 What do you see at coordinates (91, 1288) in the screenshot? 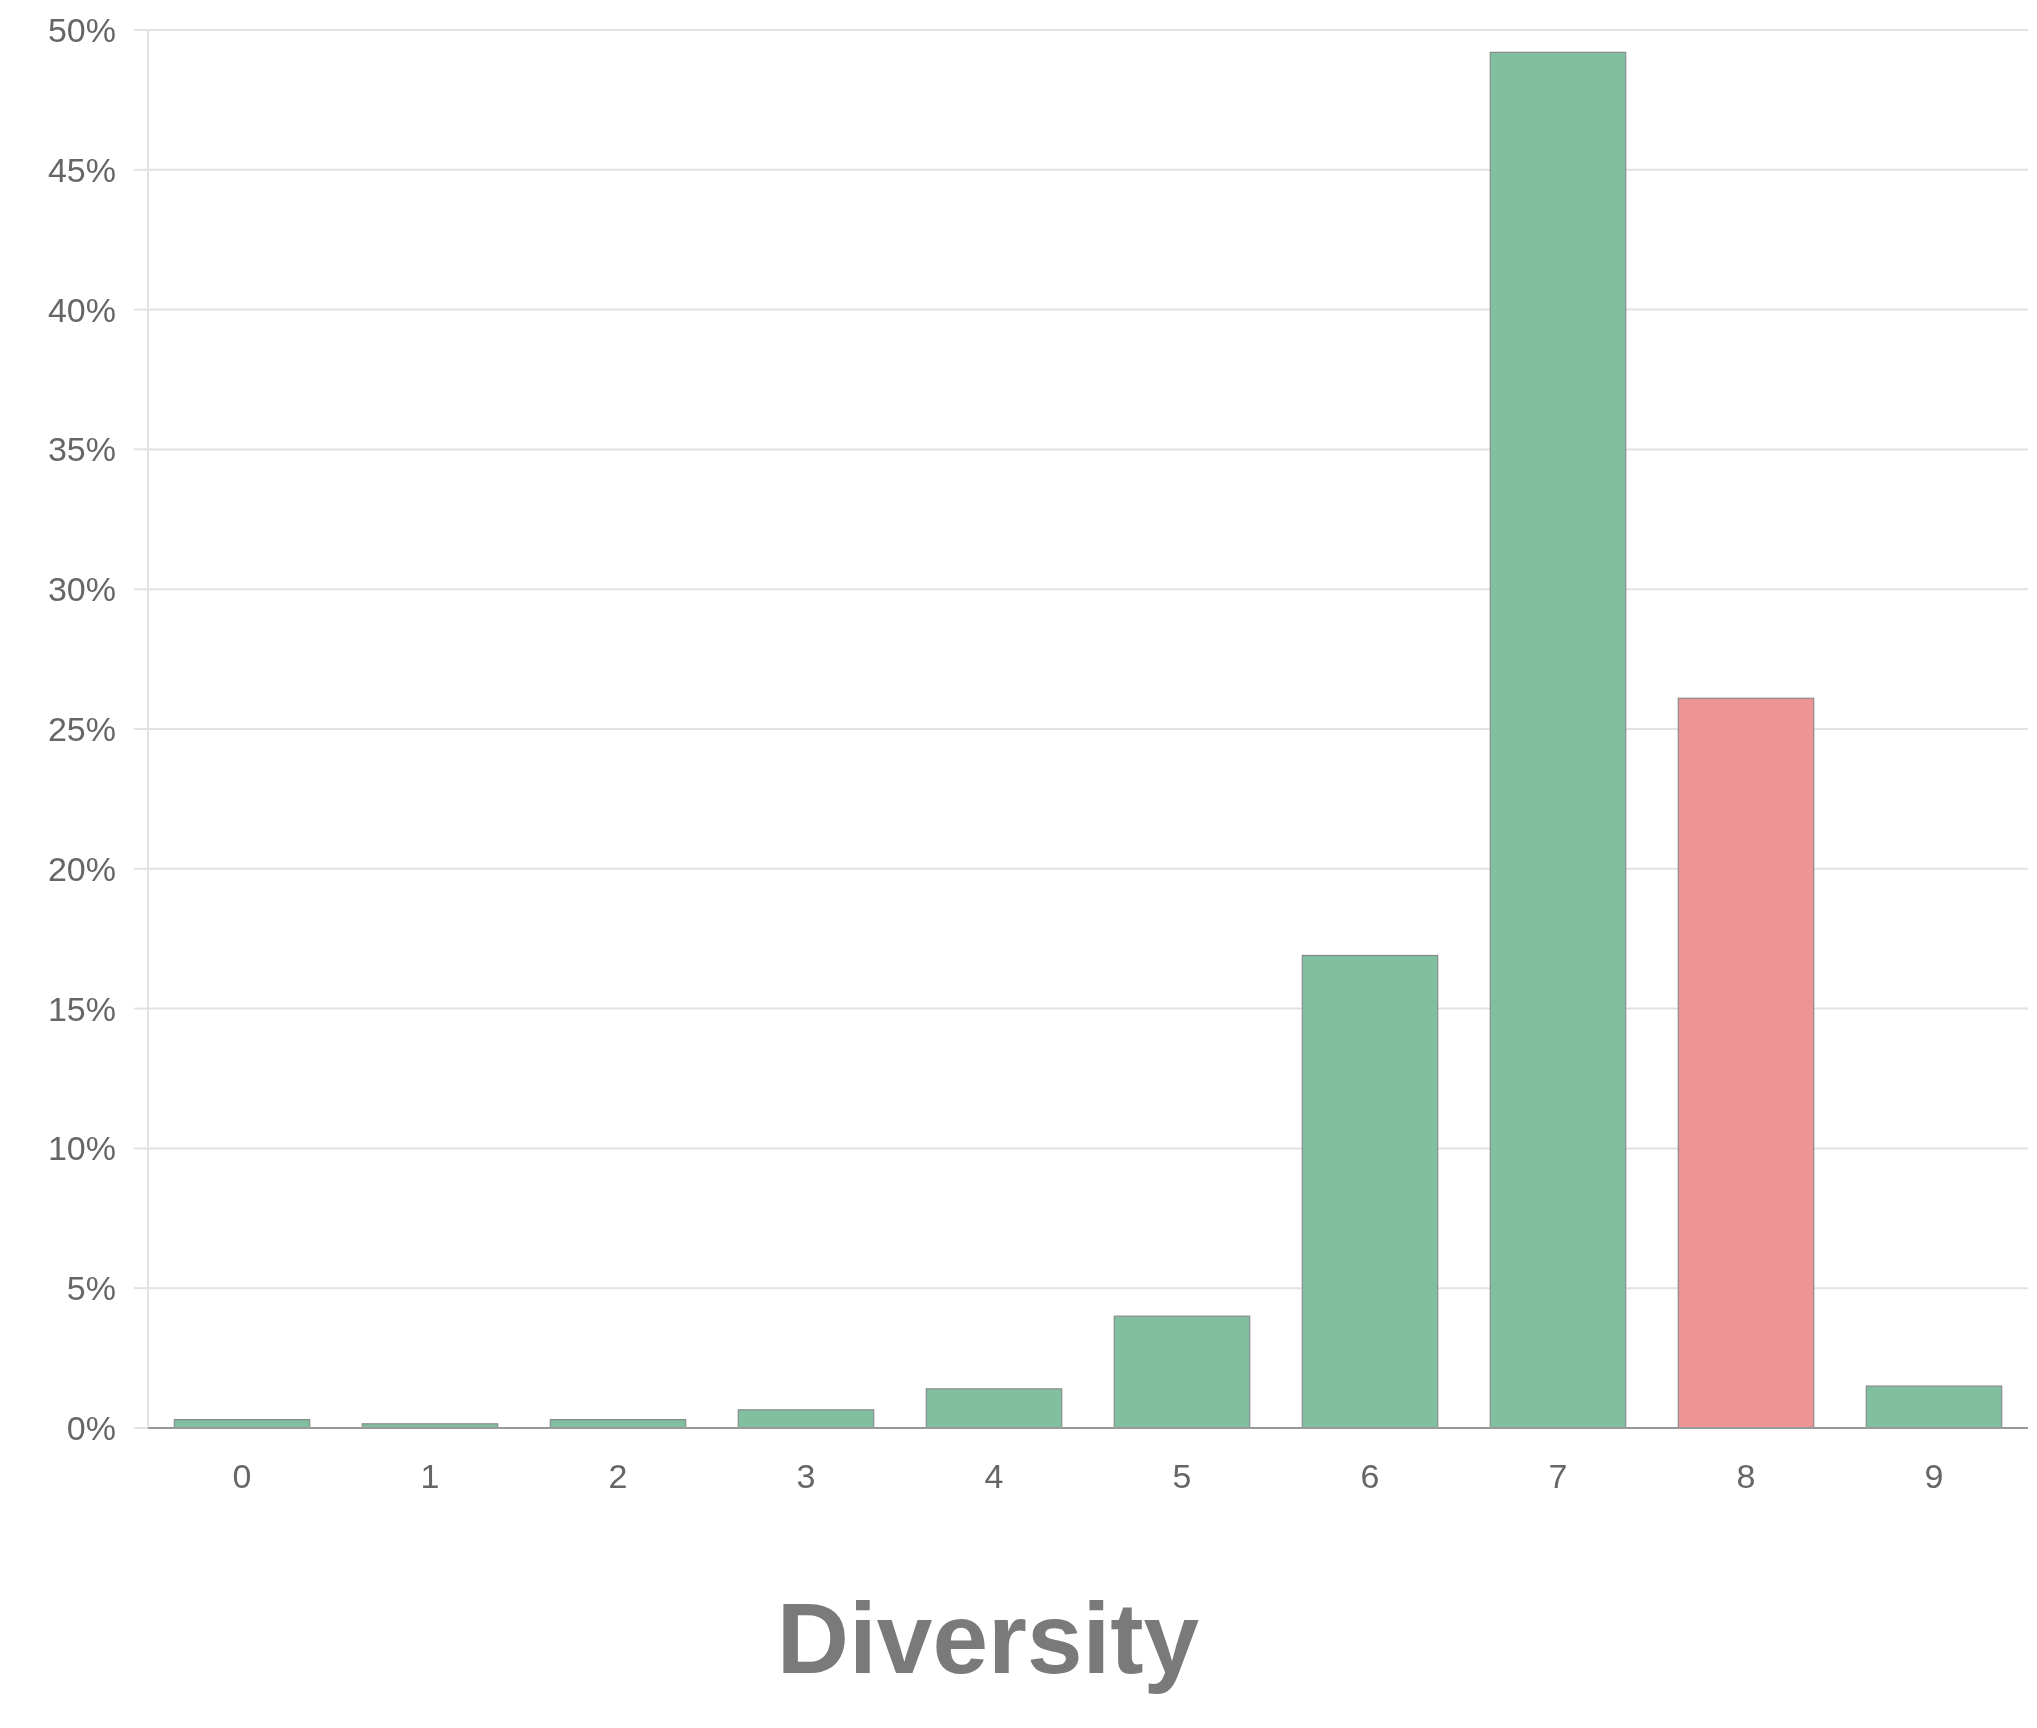
I see `y-tick-label: 5%` at bounding box center [91, 1288].